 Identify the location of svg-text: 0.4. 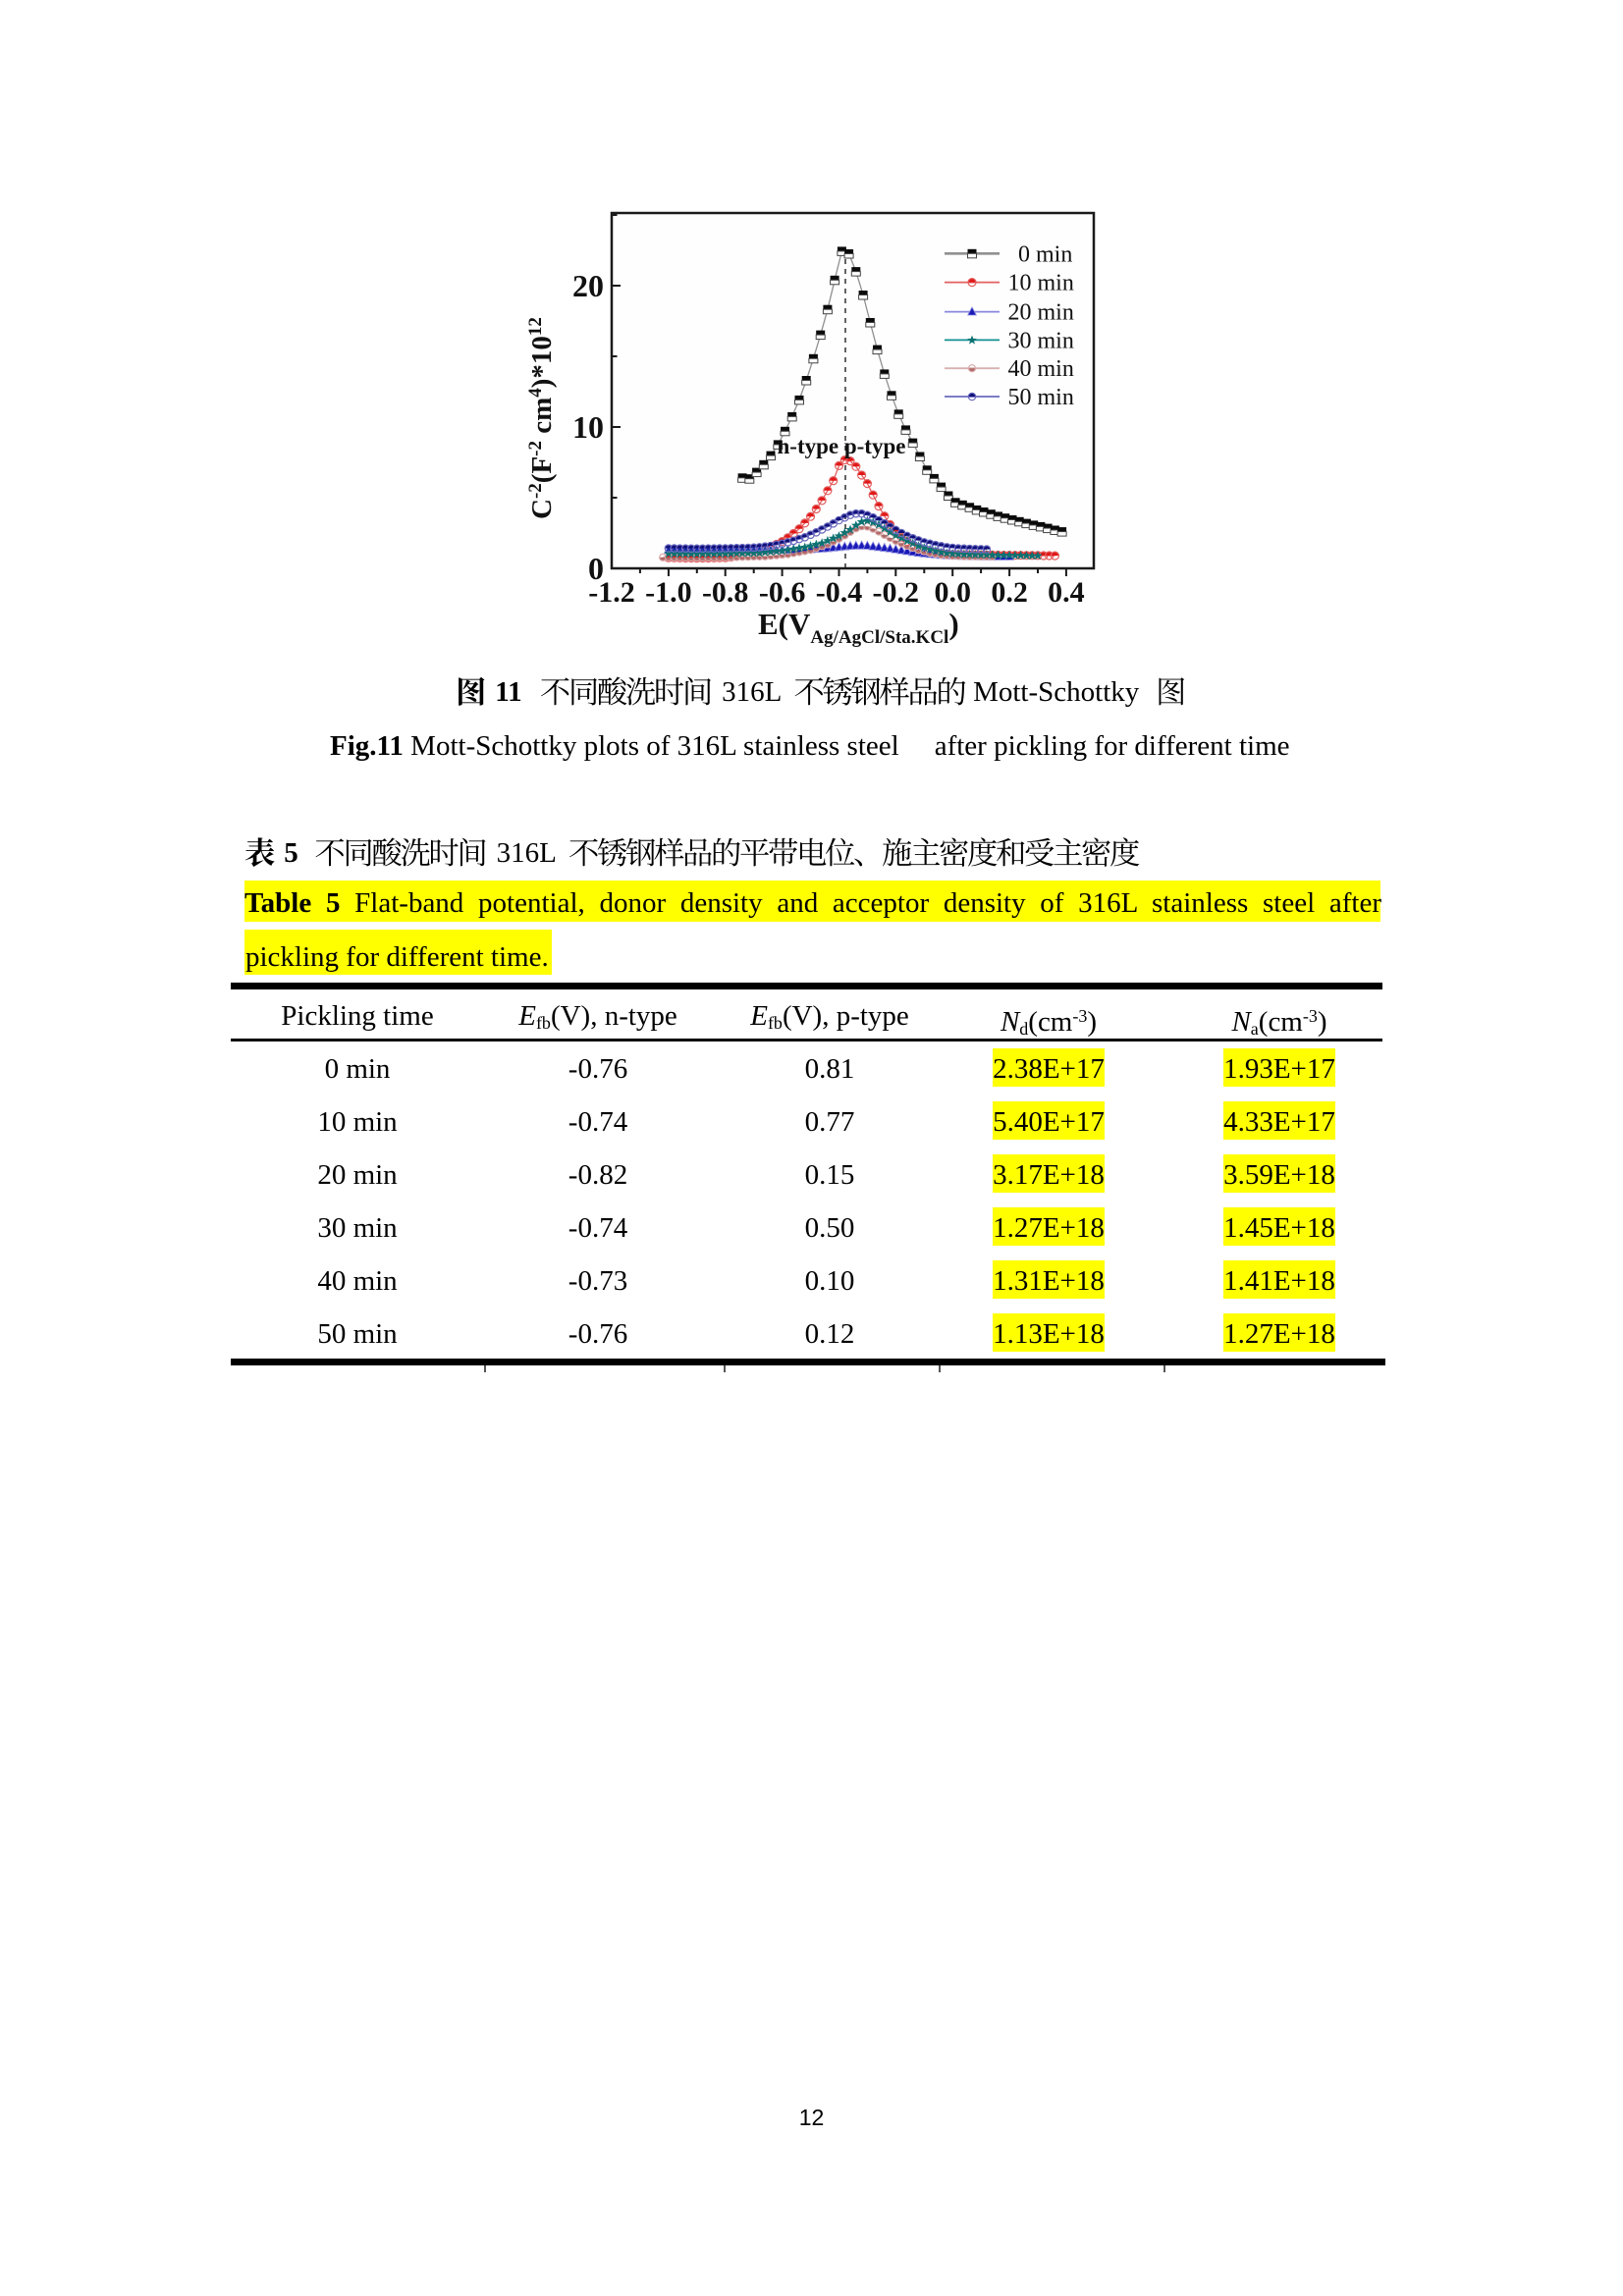
(1066, 593).